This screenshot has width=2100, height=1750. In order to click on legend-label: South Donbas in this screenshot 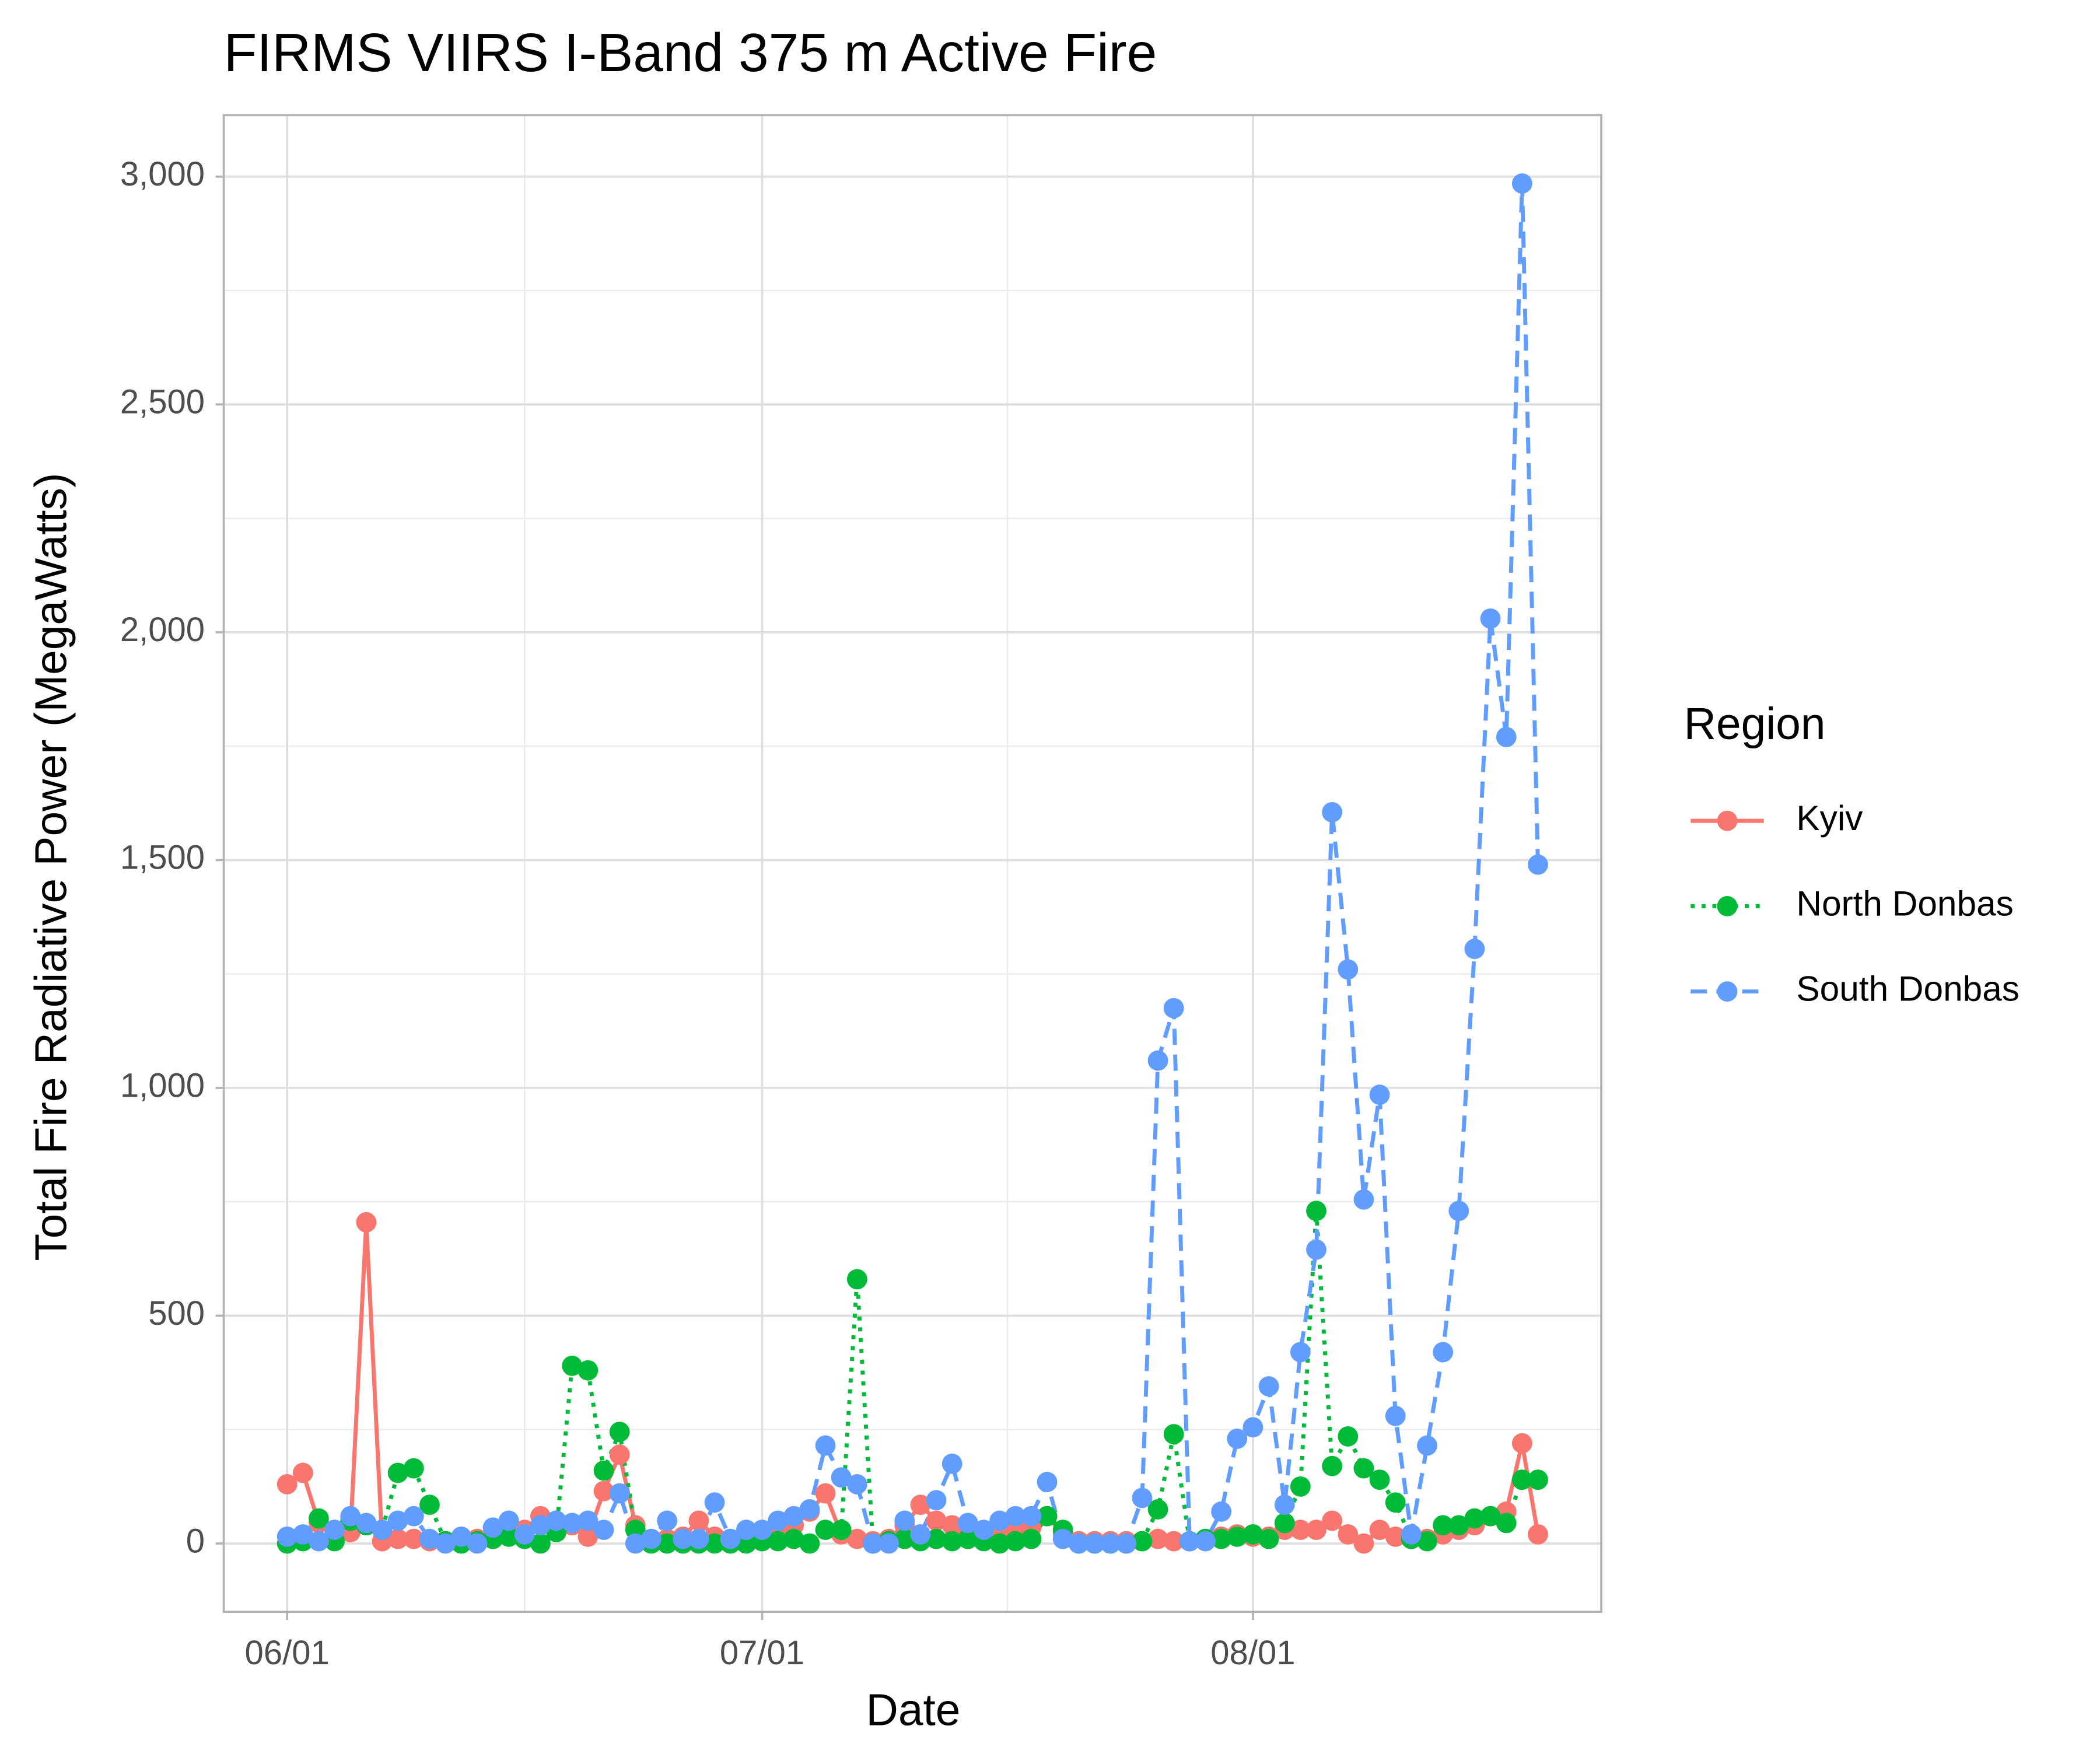, I will do `click(1908, 989)`.